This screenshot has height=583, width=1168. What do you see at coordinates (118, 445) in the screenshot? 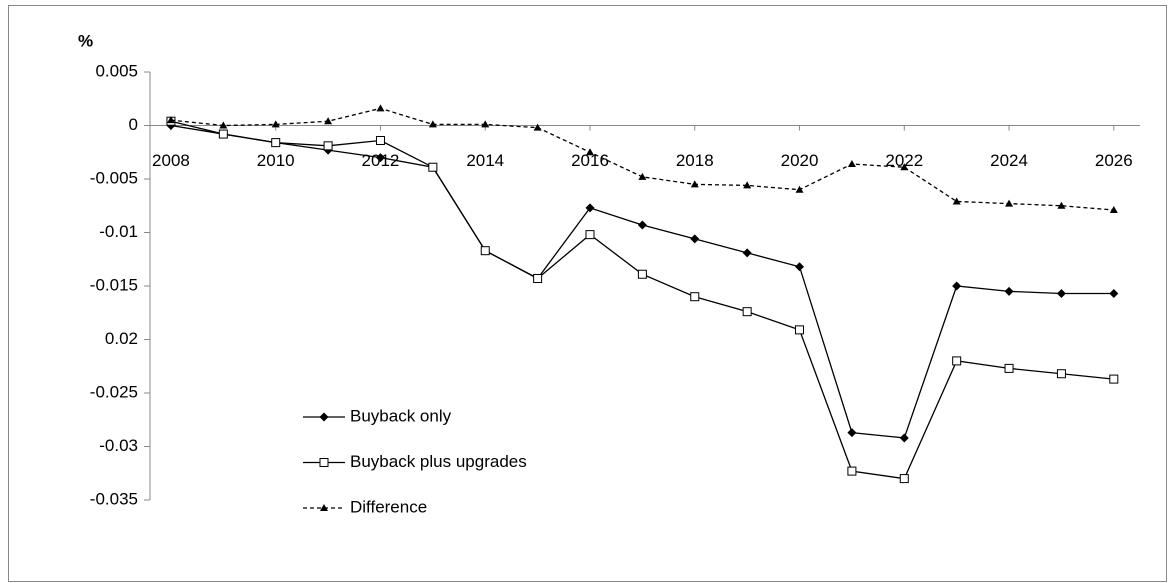
I see `y-tick-label: -0.03` at bounding box center [118, 445].